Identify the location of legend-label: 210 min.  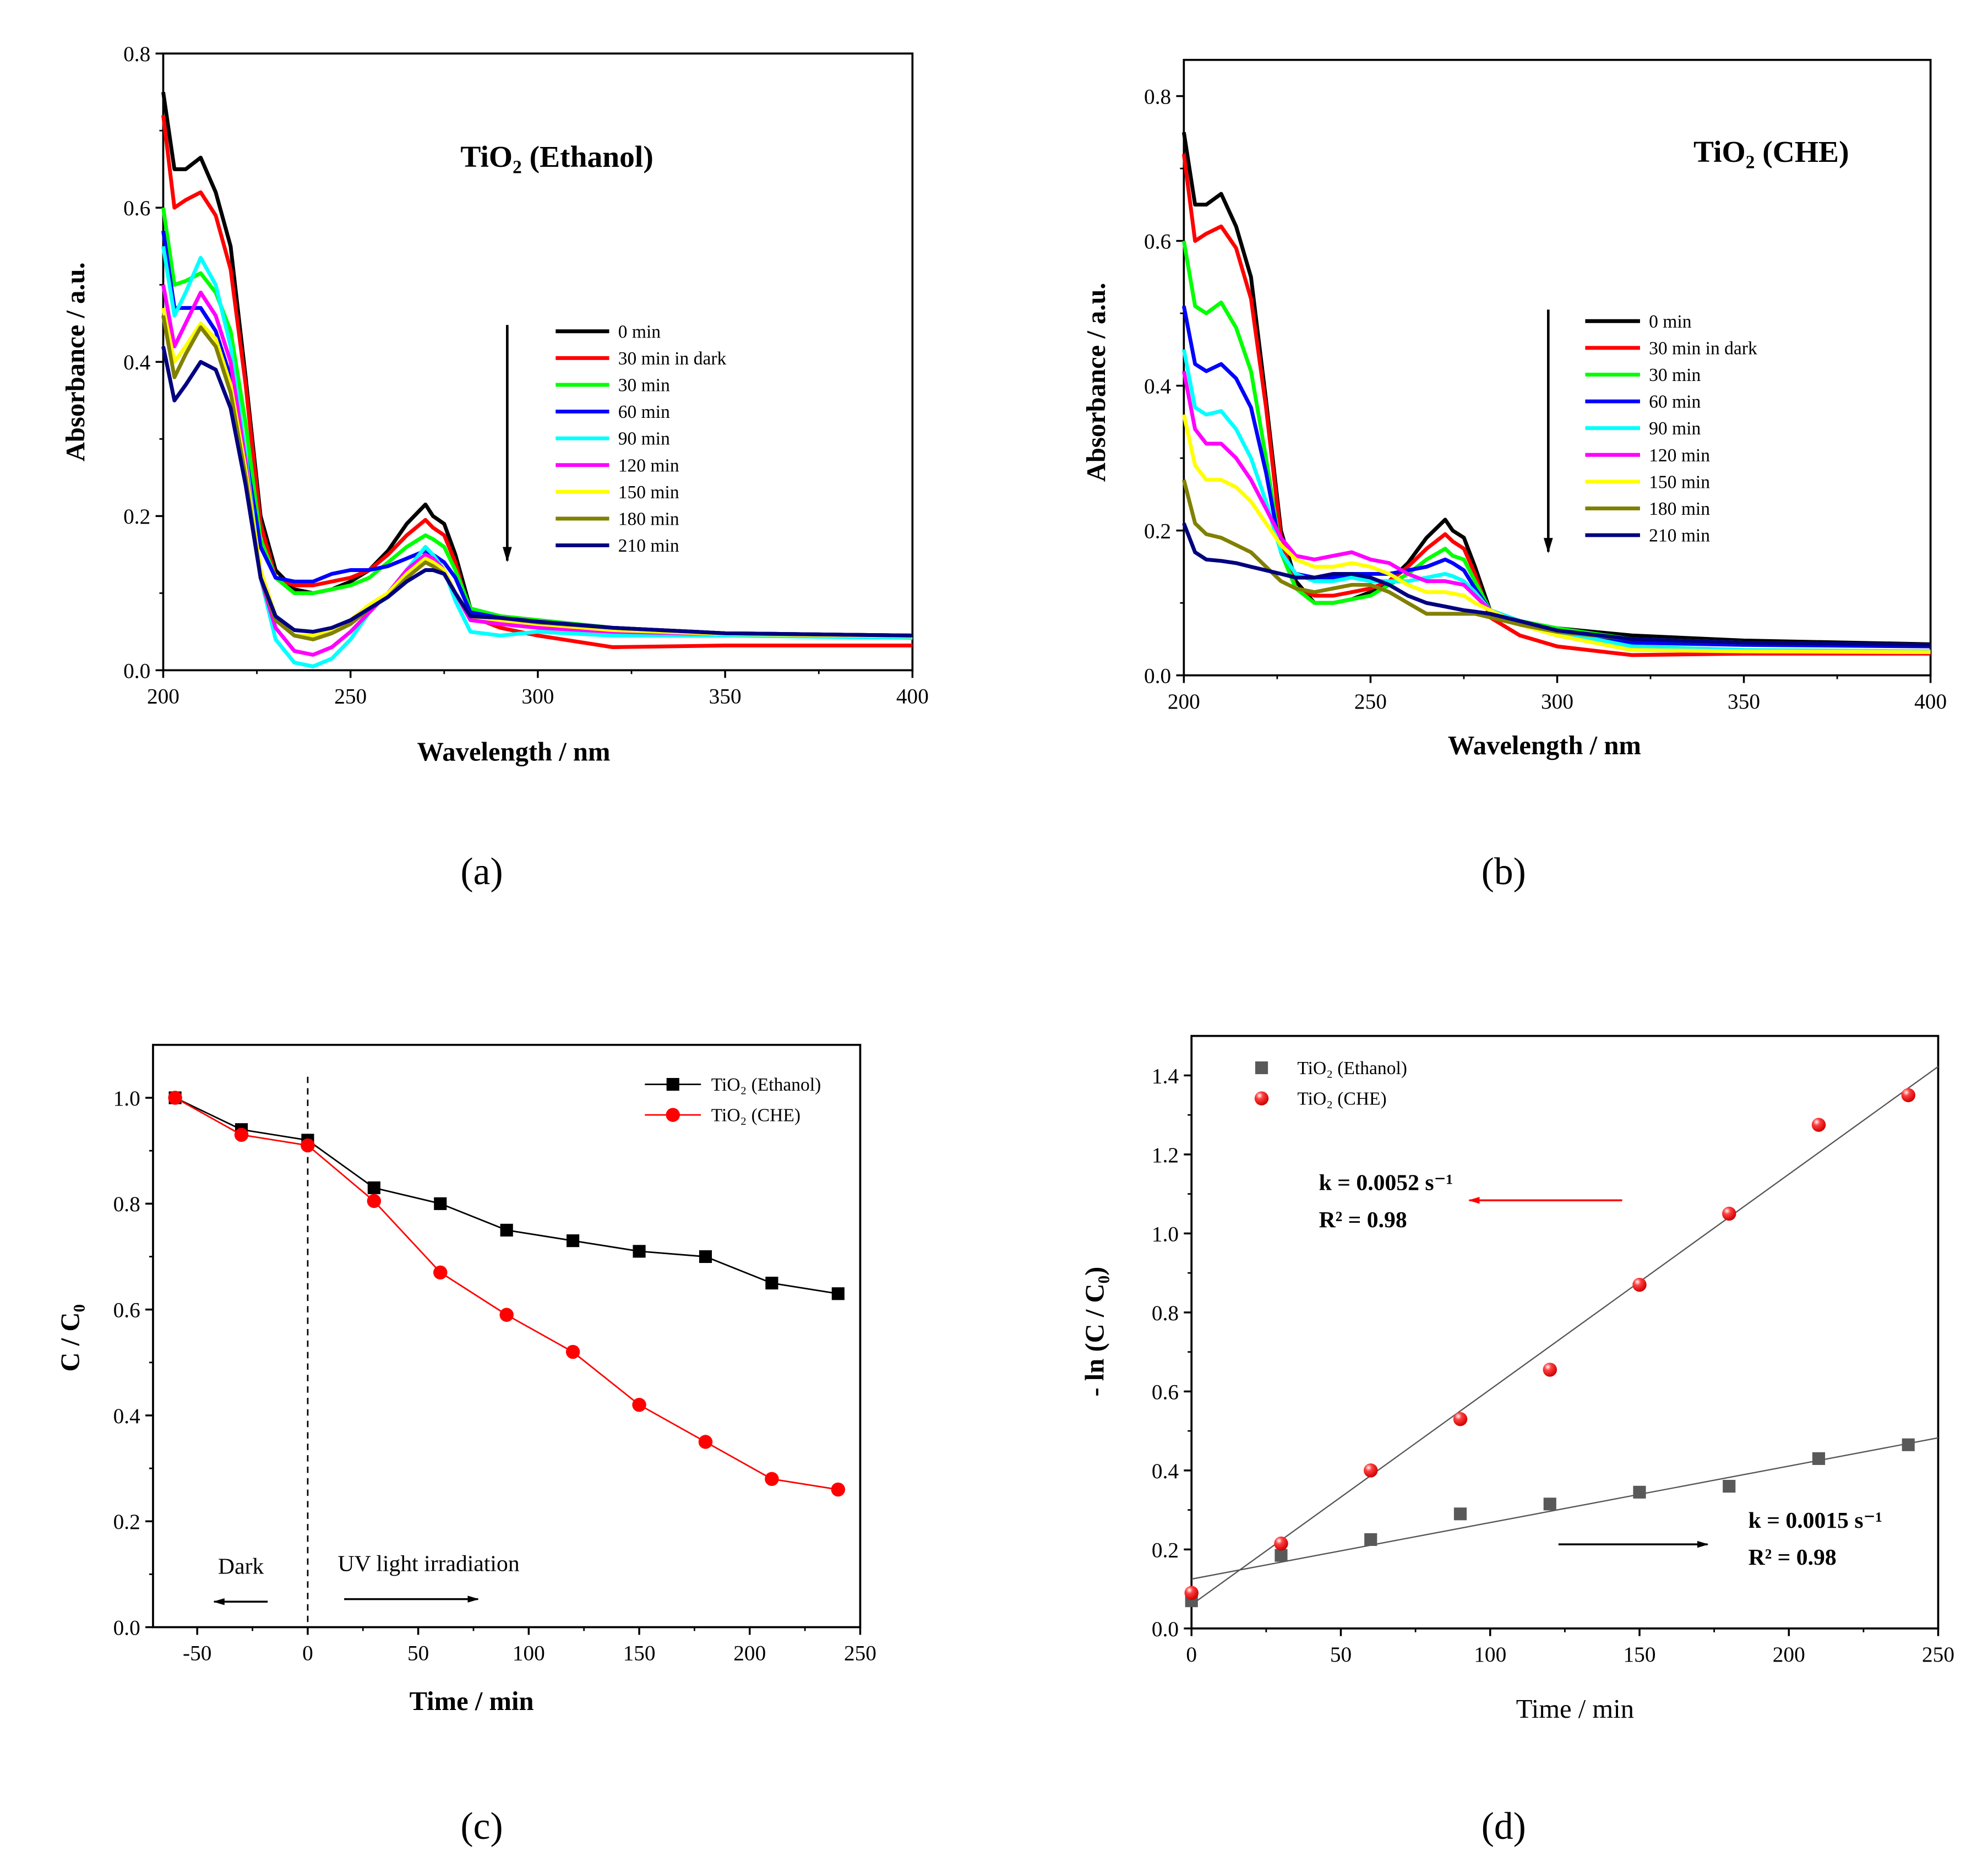
(649, 546).